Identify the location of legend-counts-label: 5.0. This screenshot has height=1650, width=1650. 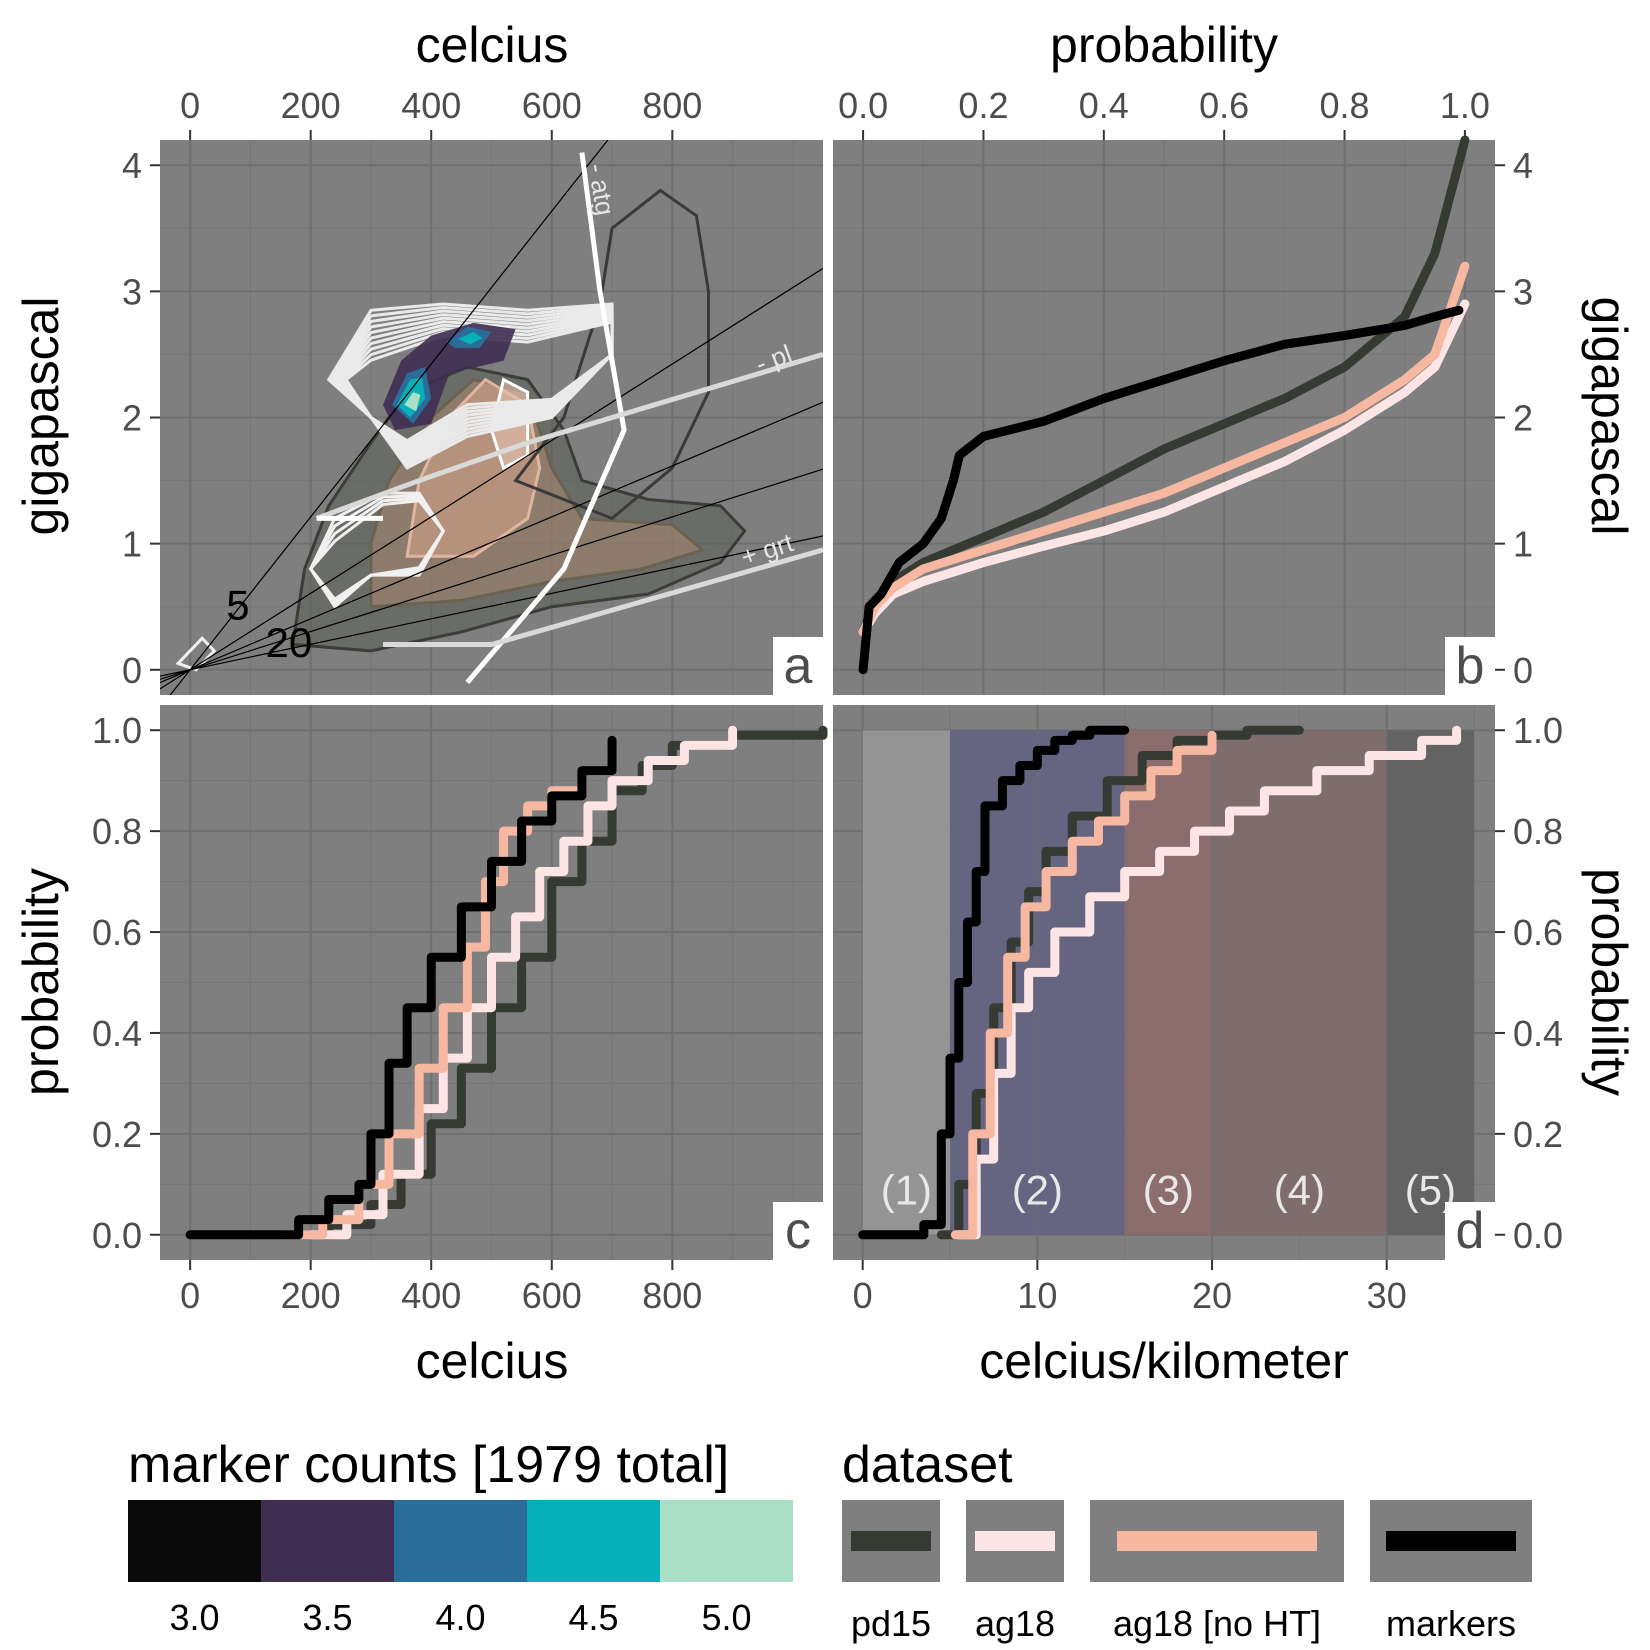
(726, 1617).